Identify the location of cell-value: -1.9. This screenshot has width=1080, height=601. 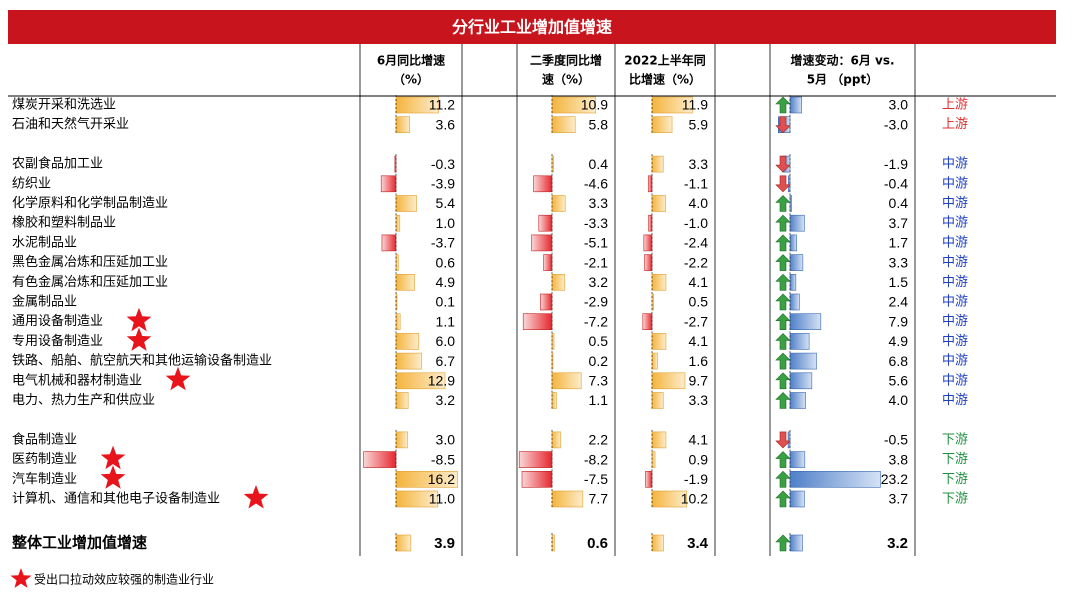
(896, 164).